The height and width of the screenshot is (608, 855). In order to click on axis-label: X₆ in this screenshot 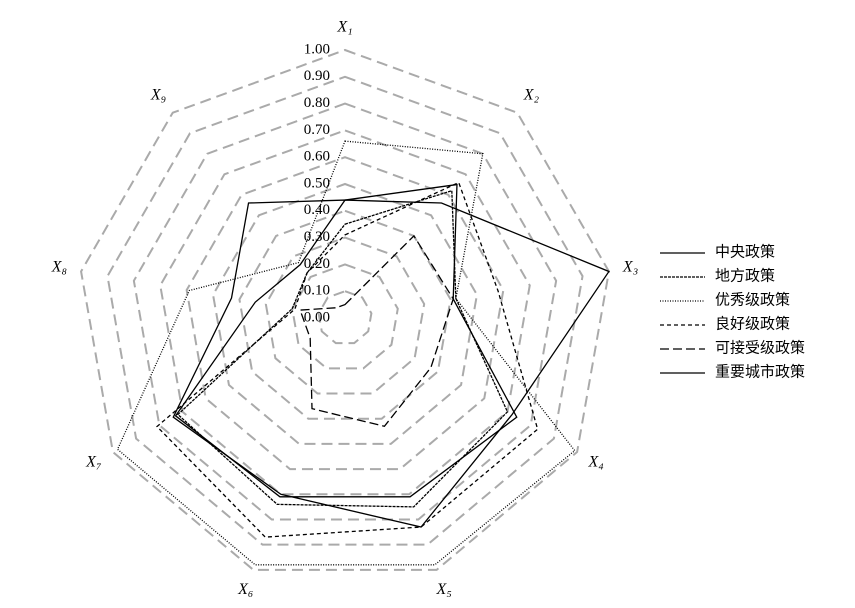, I will do `click(245, 589)`.